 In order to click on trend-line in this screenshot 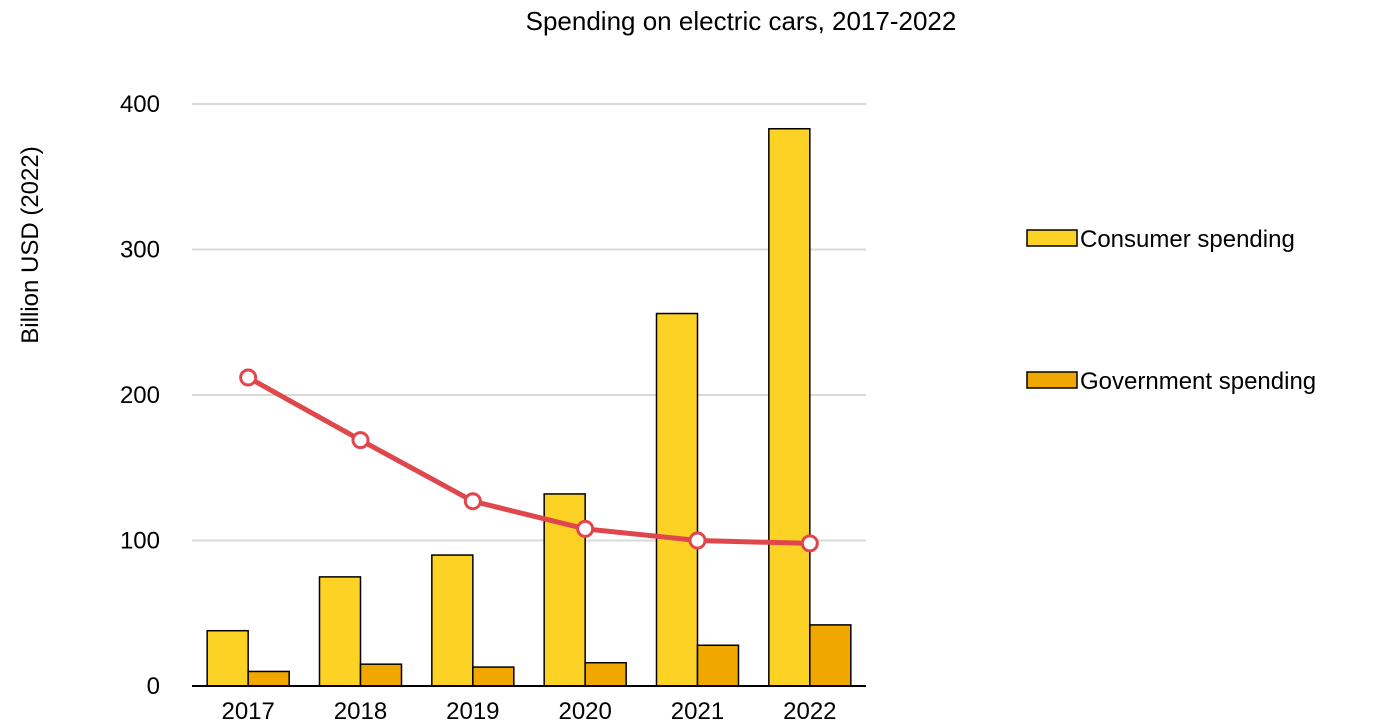, I will do `click(529, 460)`.